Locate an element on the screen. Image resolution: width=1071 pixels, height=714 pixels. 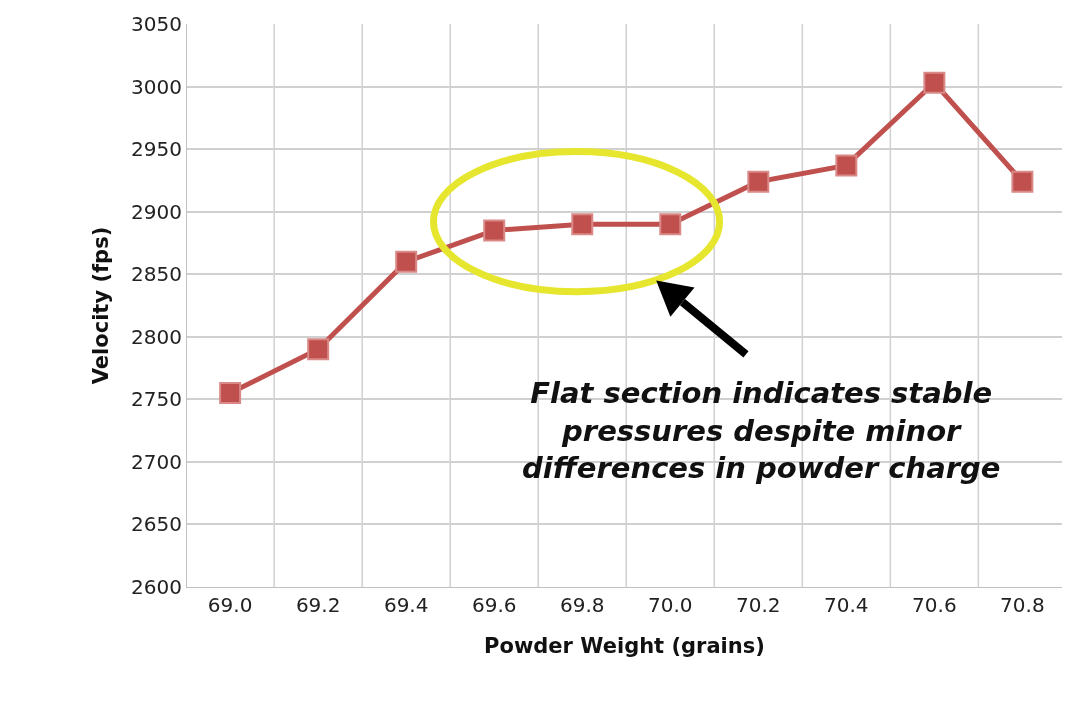
annotation: Flat section indicates stable pressures despite minor differences in powder charge is located at coordinates (761, 431).